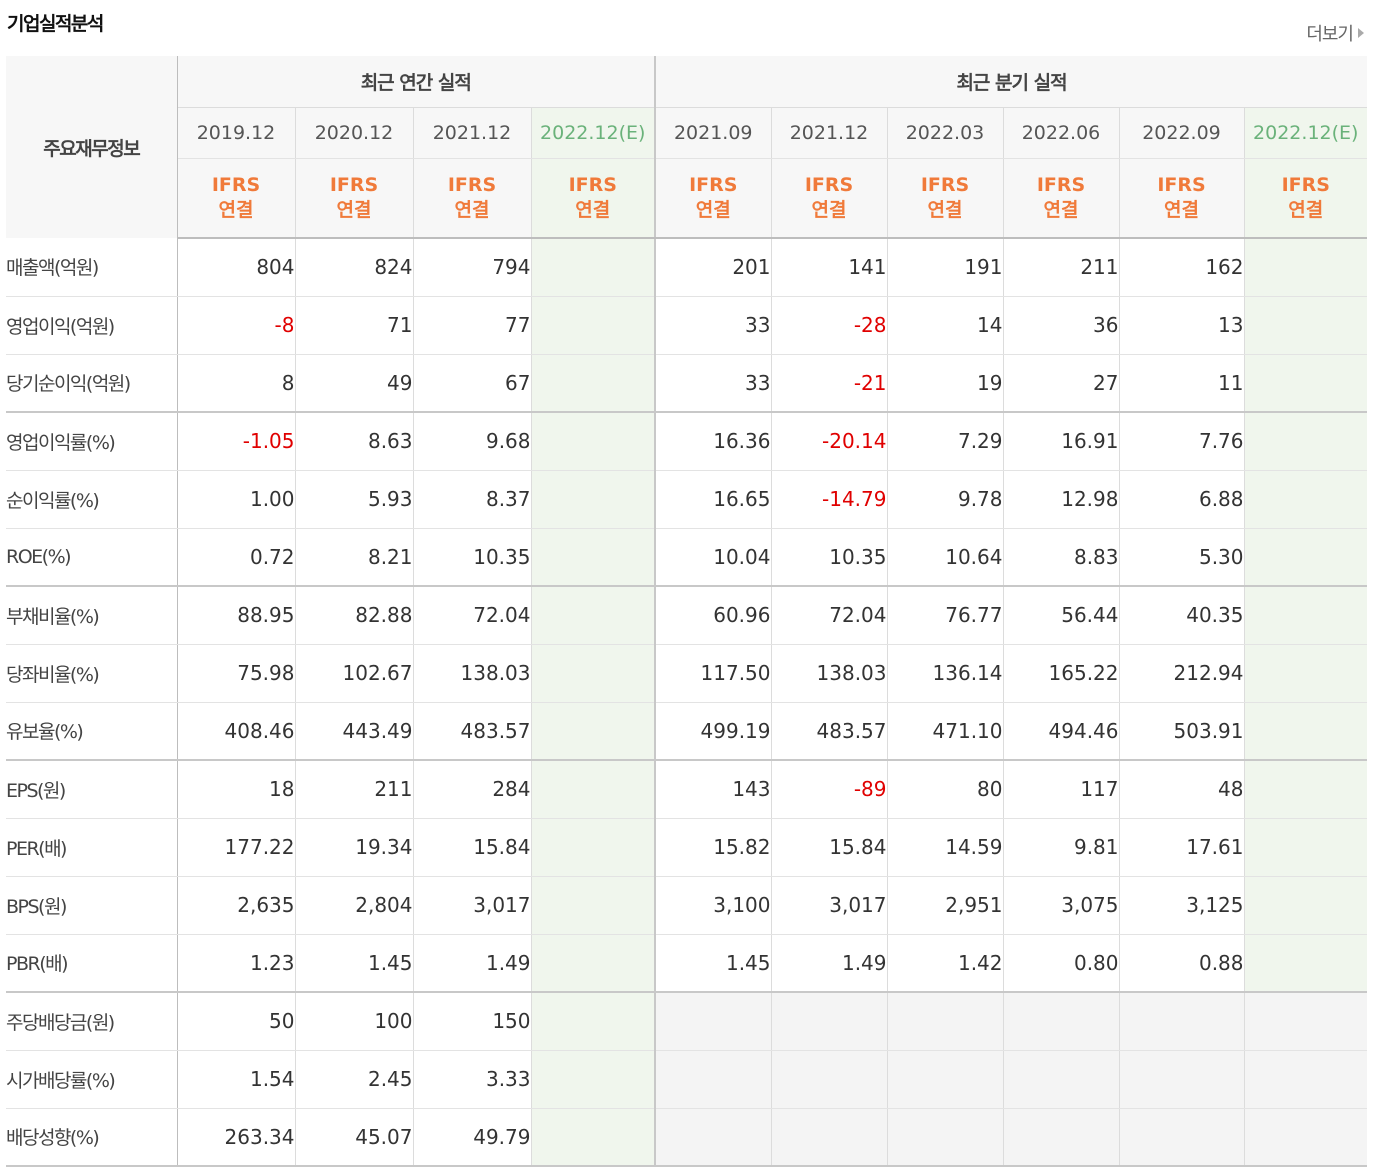 The width and height of the screenshot is (1380, 1172). What do you see at coordinates (354, 847) in the screenshot?
I see `table-cell: 19.34` at bounding box center [354, 847].